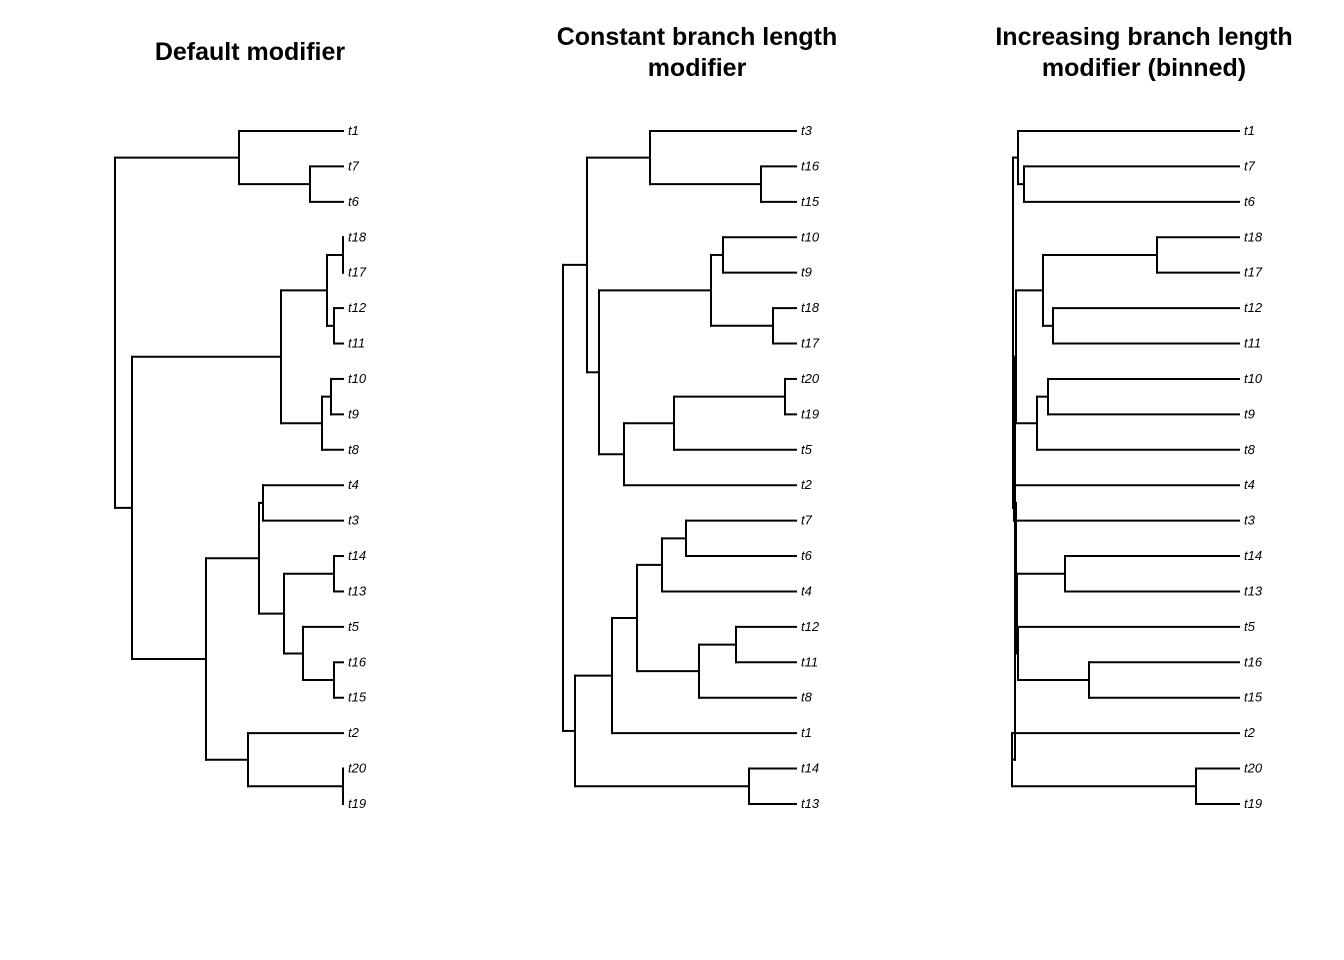 This screenshot has height=960, width=1344. What do you see at coordinates (250, 52) in the screenshot?
I see `panel-title: Default modifier` at bounding box center [250, 52].